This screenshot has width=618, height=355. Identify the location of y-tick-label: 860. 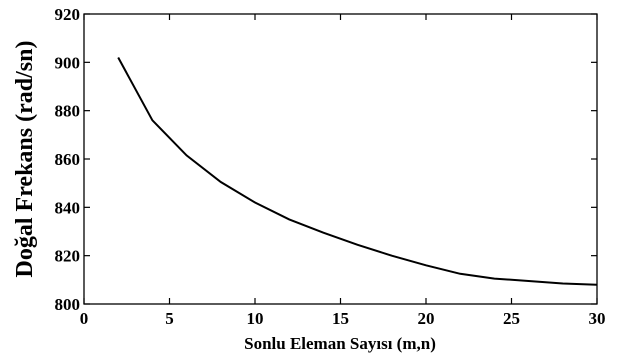
(68, 159).